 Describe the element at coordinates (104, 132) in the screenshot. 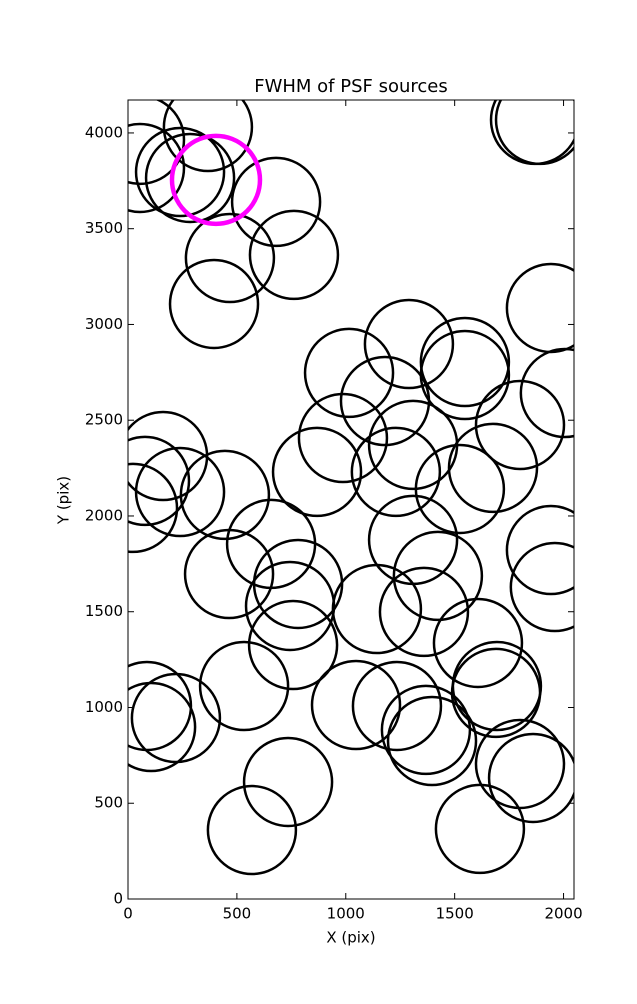

I see `y-tick-label: 4000` at that location.